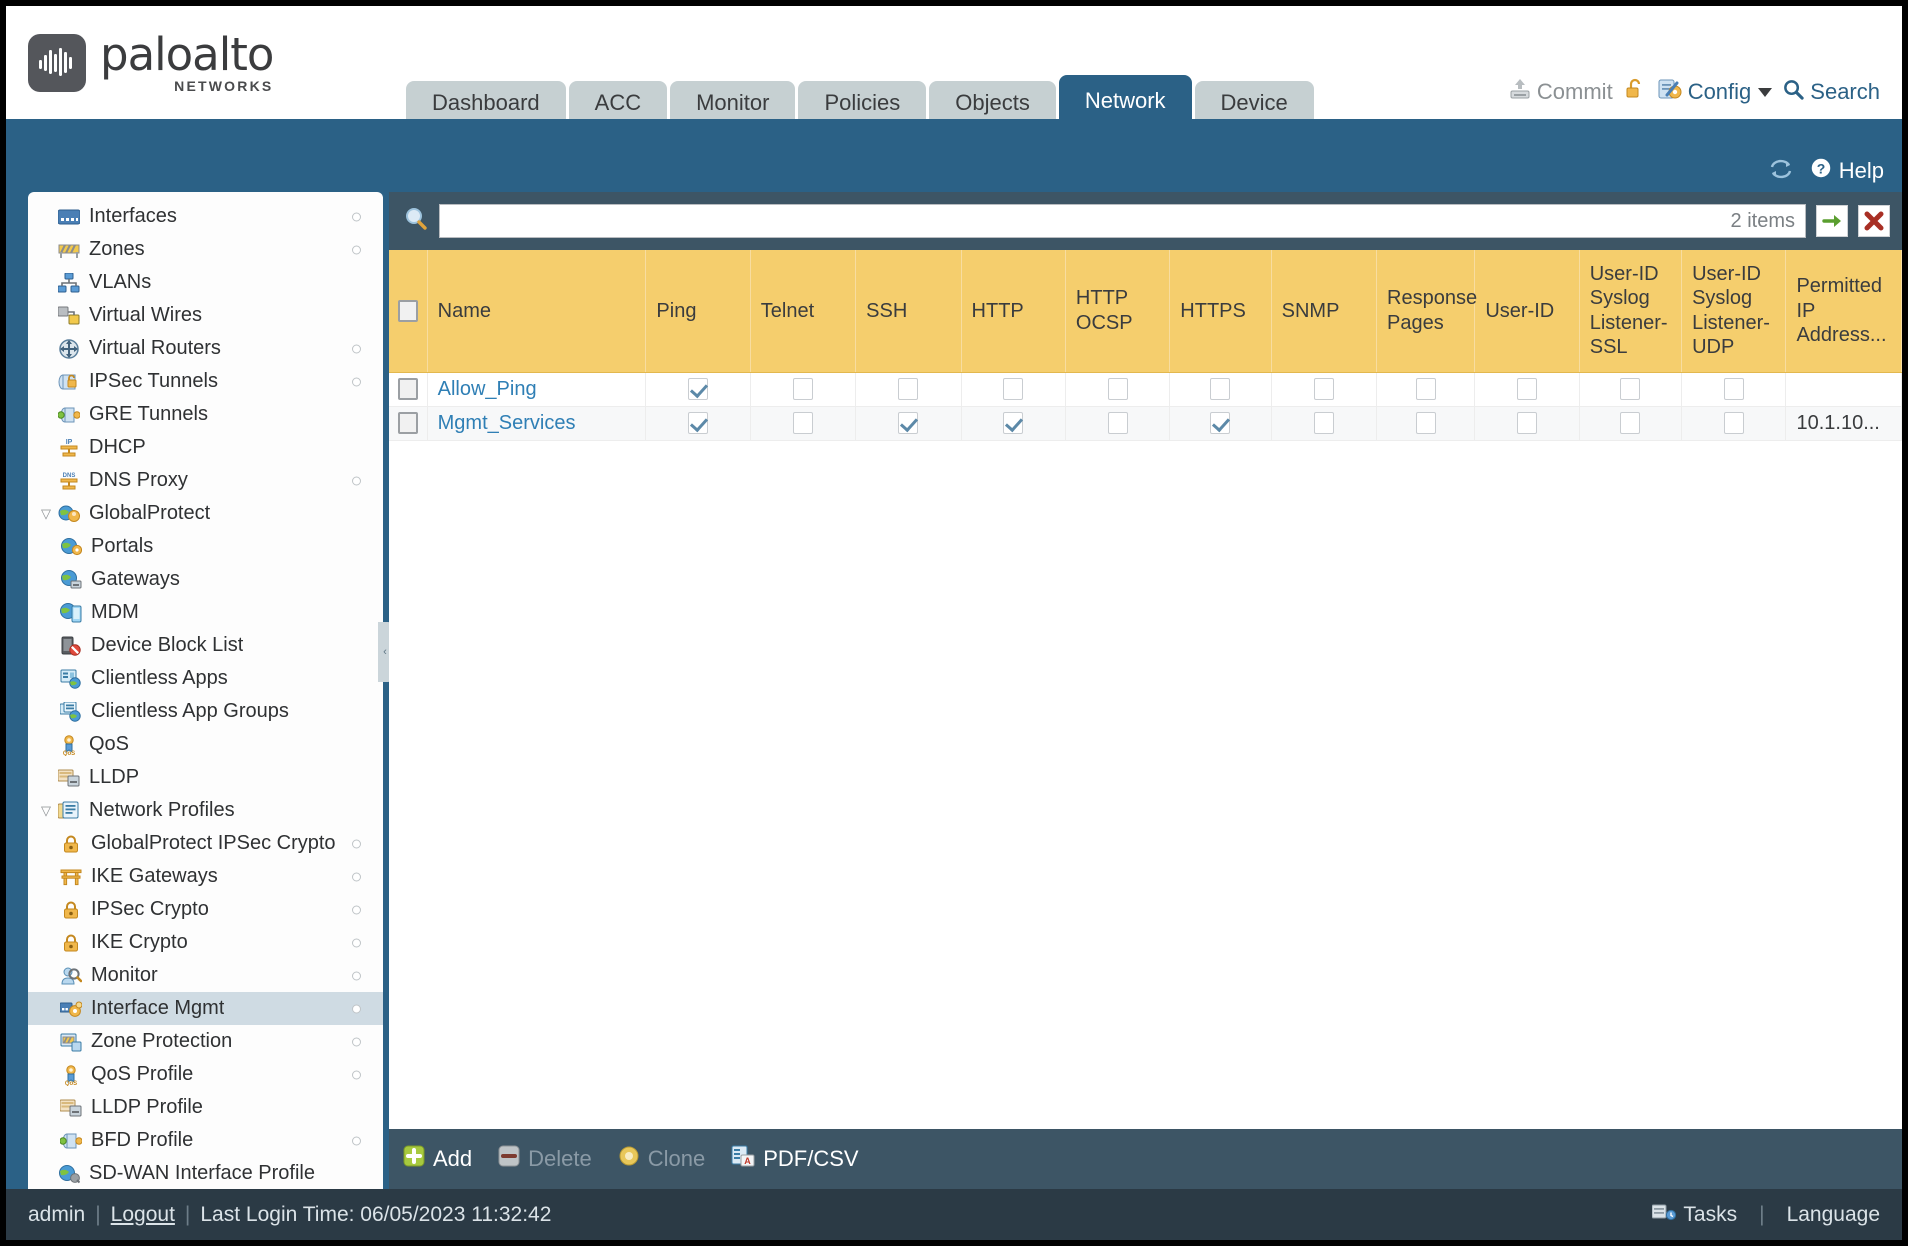  What do you see at coordinates (795, 1159) in the screenshot?
I see `pdf-csv-button: A PDF/CSV` at bounding box center [795, 1159].